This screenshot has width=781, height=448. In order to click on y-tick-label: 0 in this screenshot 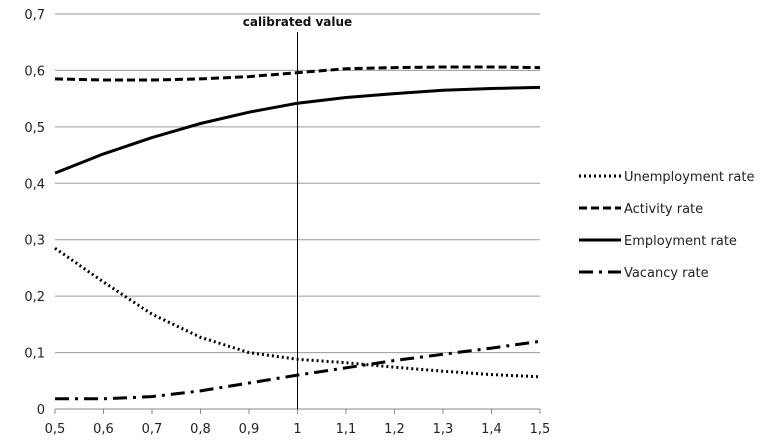, I will do `click(41, 410)`.